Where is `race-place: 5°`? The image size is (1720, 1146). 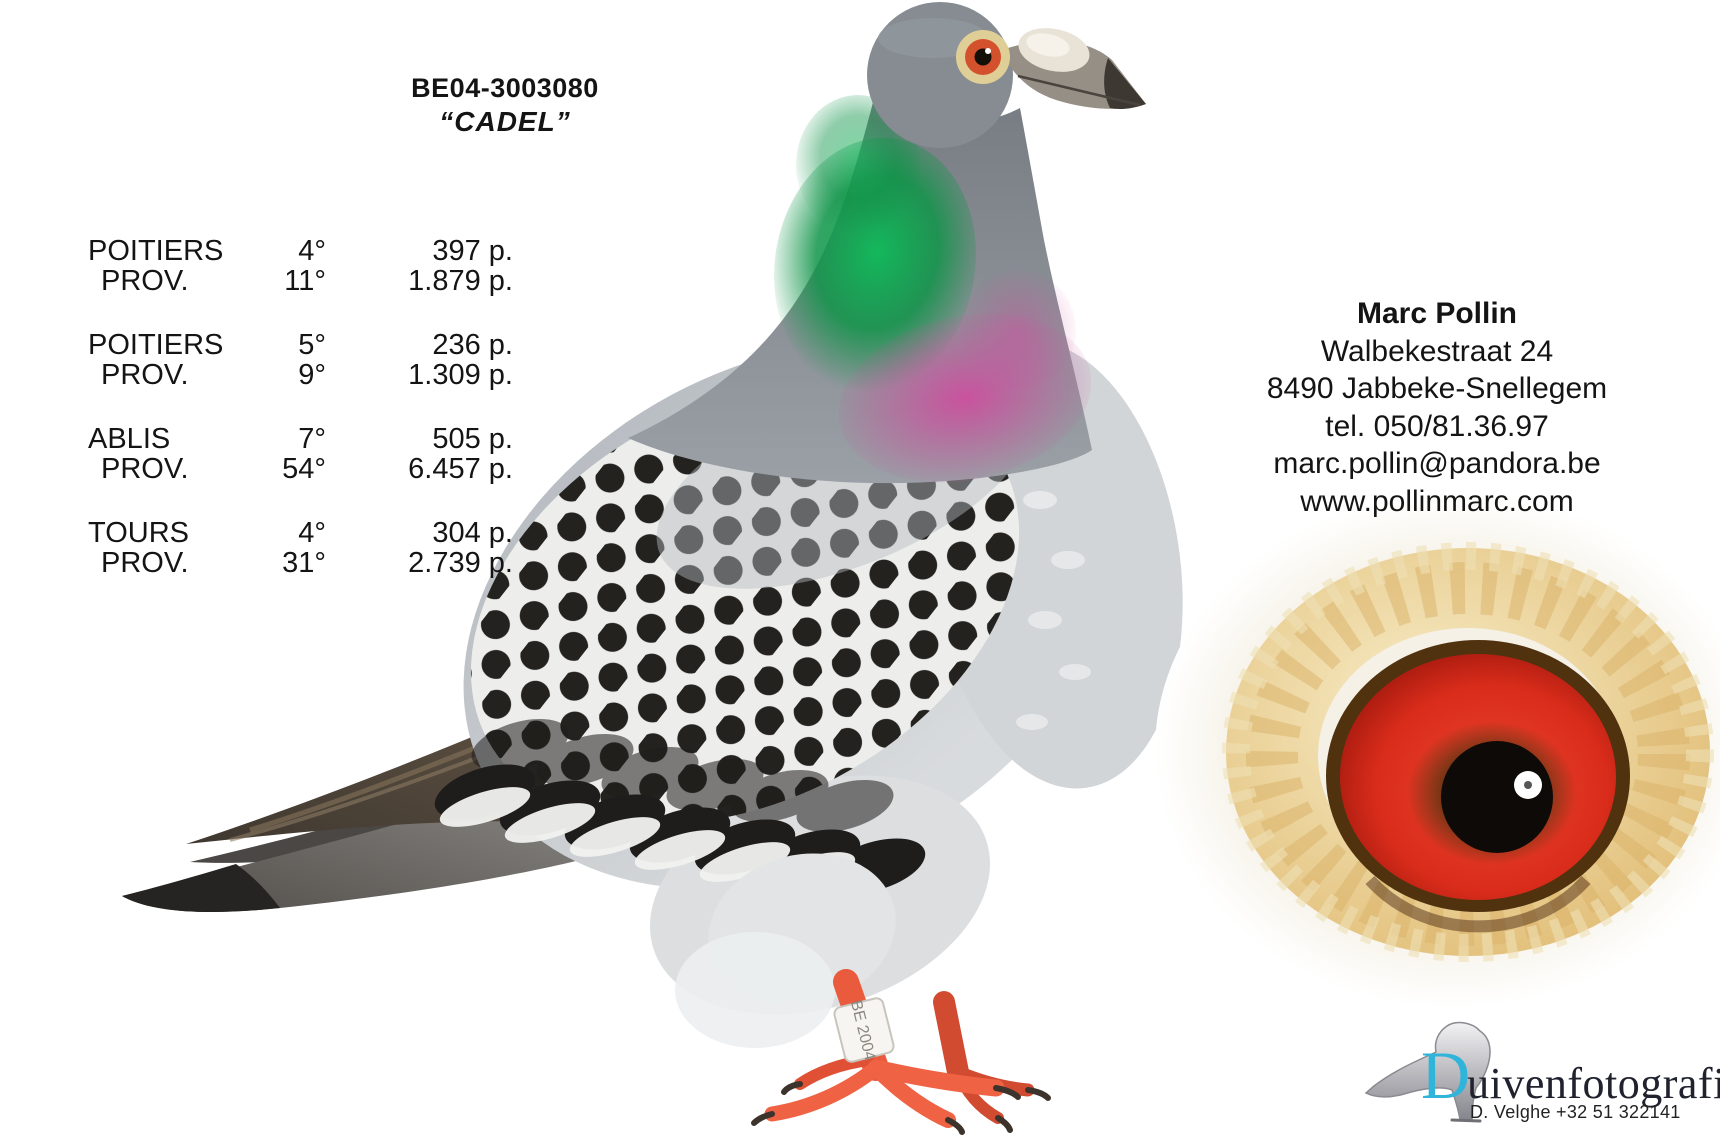
race-place: 5° is located at coordinates (312, 345).